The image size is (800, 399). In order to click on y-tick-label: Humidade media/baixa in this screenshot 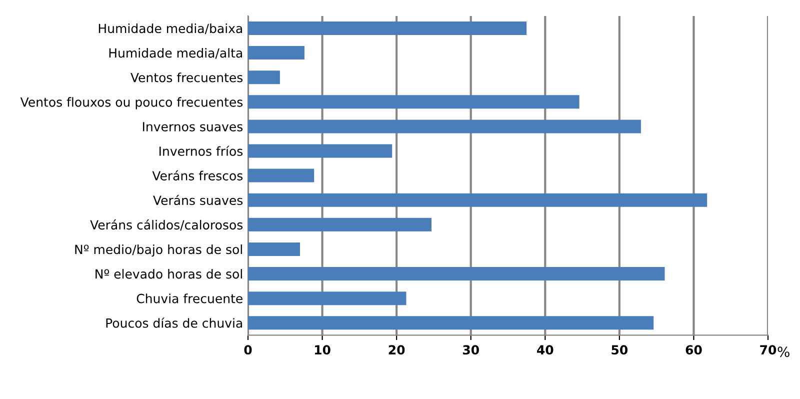, I will do `click(170, 28)`.